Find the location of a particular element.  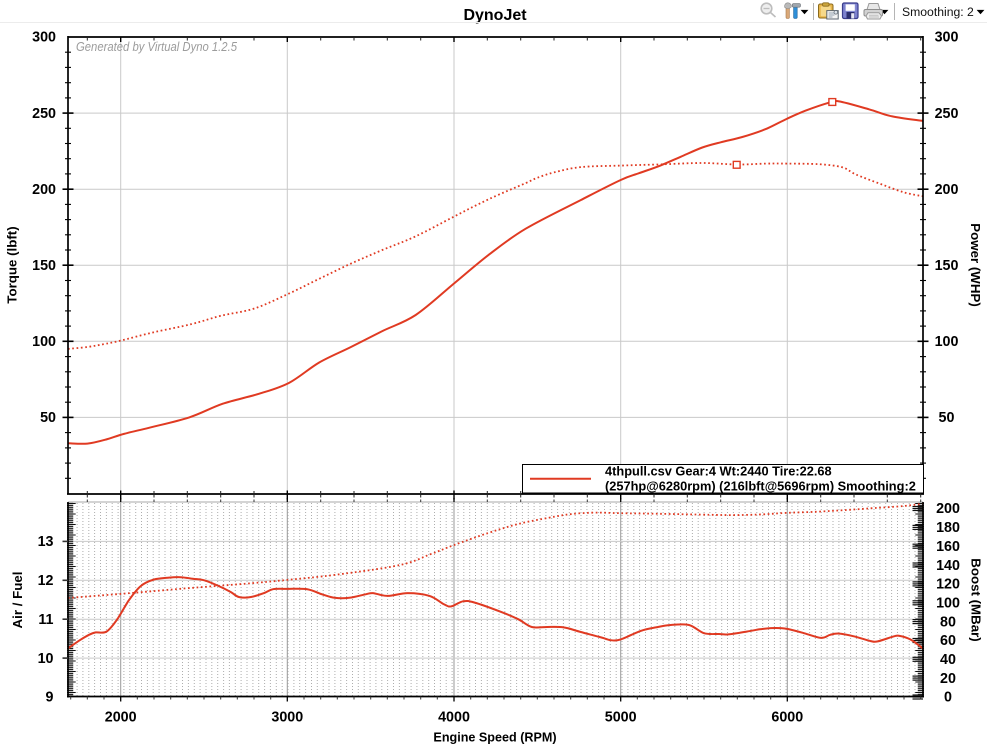

svg-text: 11 is located at coordinates (45, 620).